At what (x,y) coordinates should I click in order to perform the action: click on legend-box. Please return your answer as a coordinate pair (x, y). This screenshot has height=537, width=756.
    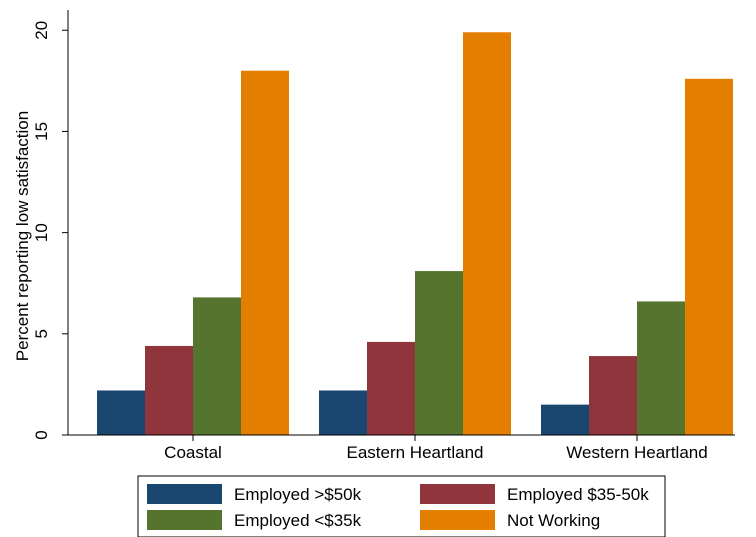
    Looking at the image, I should click on (401, 506).